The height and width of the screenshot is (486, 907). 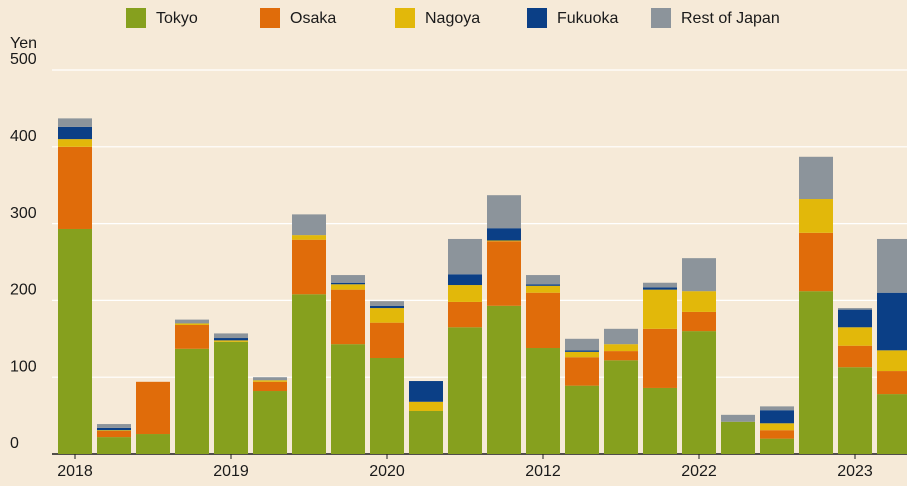 What do you see at coordinates (730, 18) in the screenshot?
I see `legend-label: Rest of Japan` at bounding box center [730, 18].